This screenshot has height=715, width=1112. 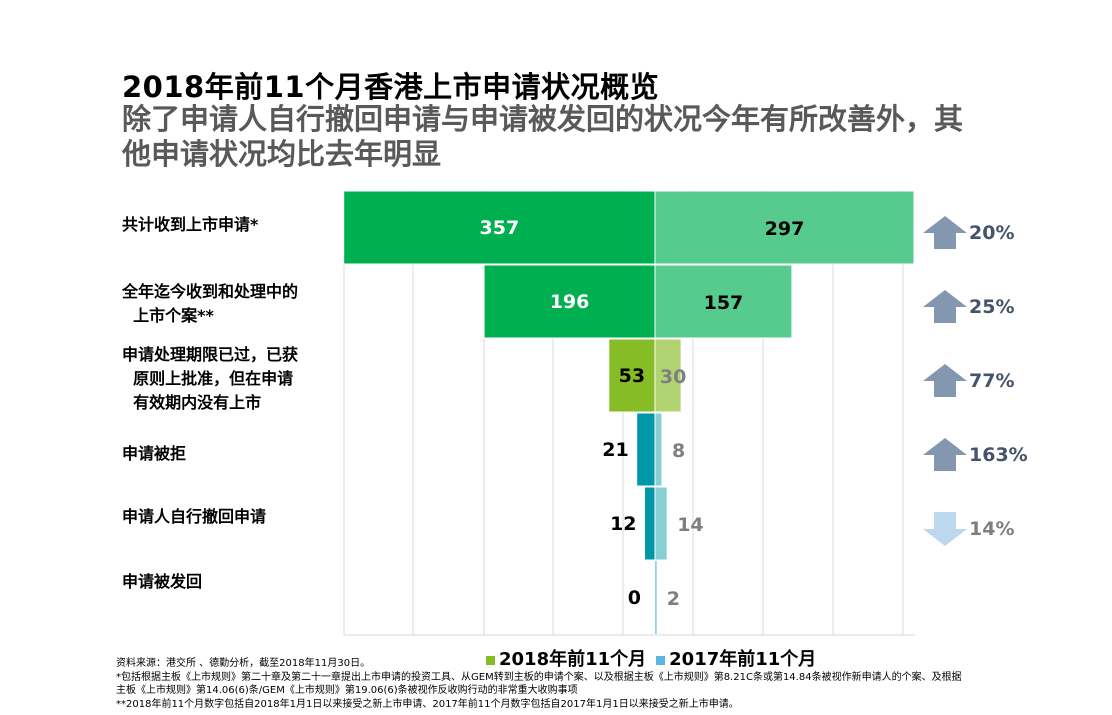 I want to click on change-percent: 14%, so click(x=991, y=529).